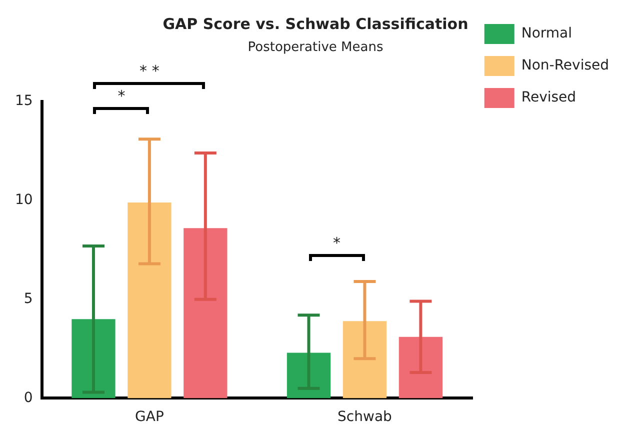 This screenshot has height=437, width=631. Describe the element at coordinates (316, 48) in the screenshot. I see `chart-subtitle: Postoperative Means` at that location.